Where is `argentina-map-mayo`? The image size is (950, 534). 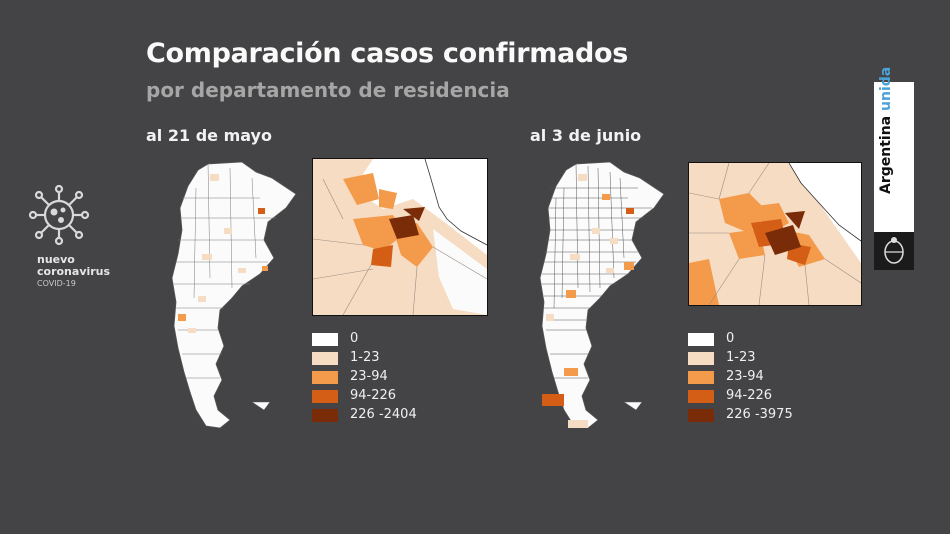 argentina-map-mayo is located at coordinates (234, 295).